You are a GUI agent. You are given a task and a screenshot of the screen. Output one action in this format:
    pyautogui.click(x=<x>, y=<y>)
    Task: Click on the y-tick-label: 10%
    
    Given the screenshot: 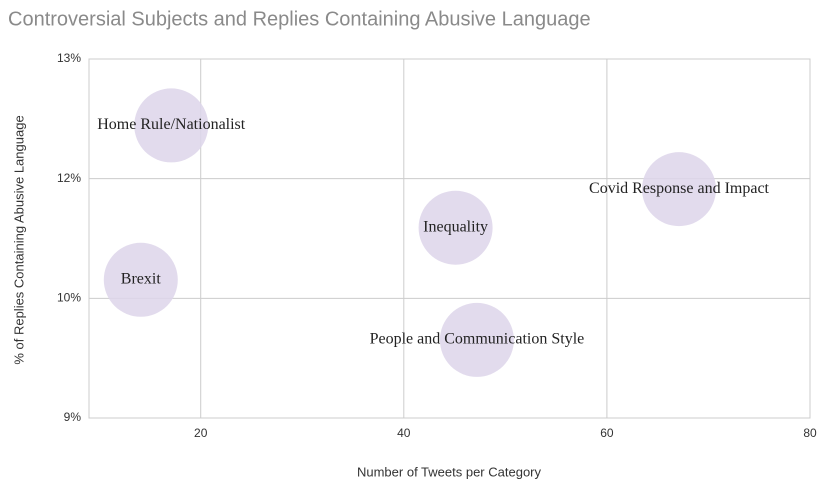 What is the action you would take?
    pyautogui.click(x=69, y=298)
    